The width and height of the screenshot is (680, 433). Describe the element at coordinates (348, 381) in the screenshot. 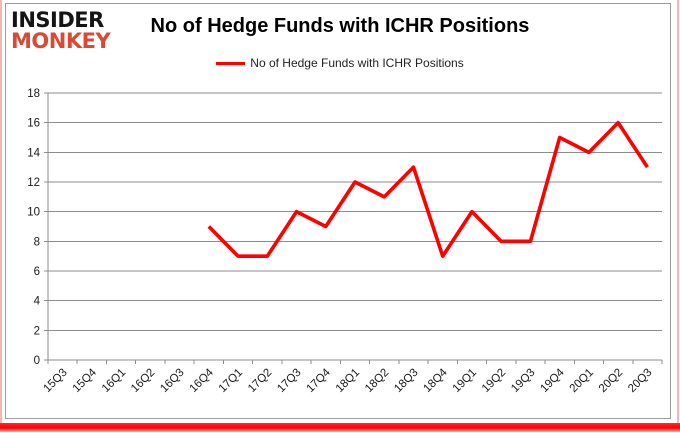

I see `x-tick-label: 18Q1` at that location.